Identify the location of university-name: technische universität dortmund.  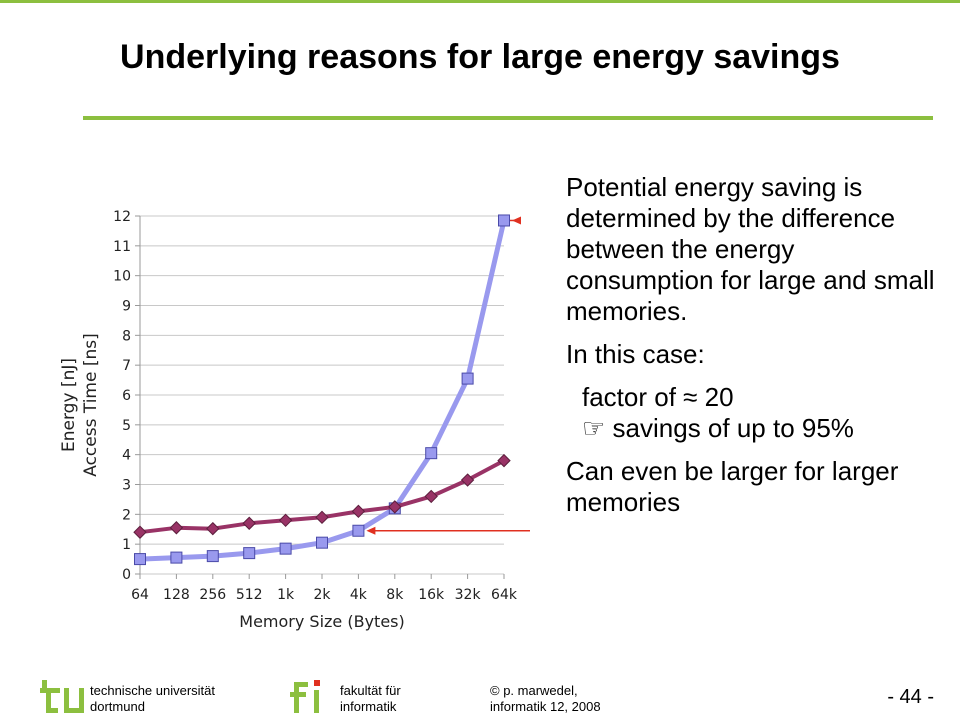
(152, 699).